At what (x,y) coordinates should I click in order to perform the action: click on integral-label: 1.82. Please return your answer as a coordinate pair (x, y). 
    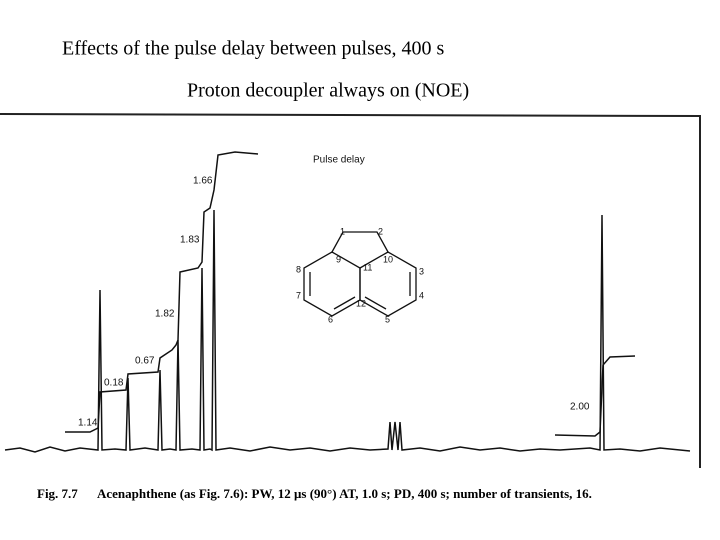
    Looking at the image, I should click on (165, 314).